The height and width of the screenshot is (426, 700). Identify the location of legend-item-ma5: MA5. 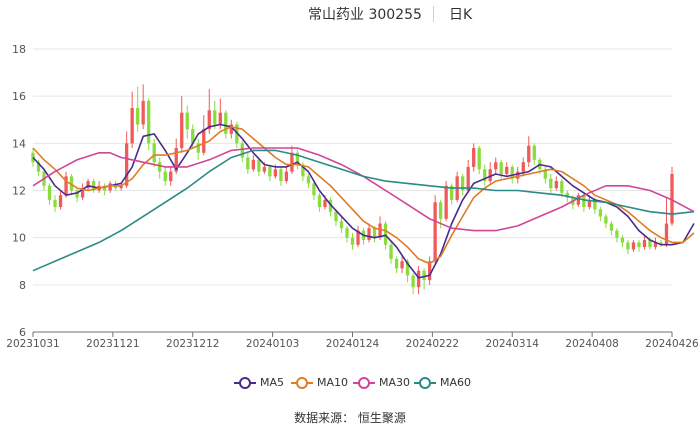
(259, 382).